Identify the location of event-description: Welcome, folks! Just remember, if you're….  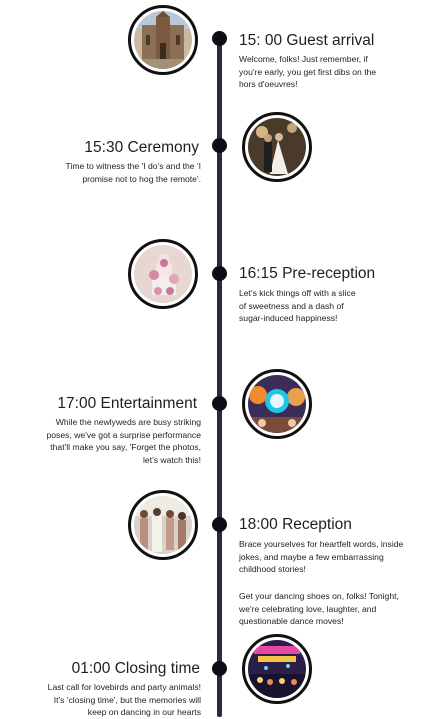
(308, 72).